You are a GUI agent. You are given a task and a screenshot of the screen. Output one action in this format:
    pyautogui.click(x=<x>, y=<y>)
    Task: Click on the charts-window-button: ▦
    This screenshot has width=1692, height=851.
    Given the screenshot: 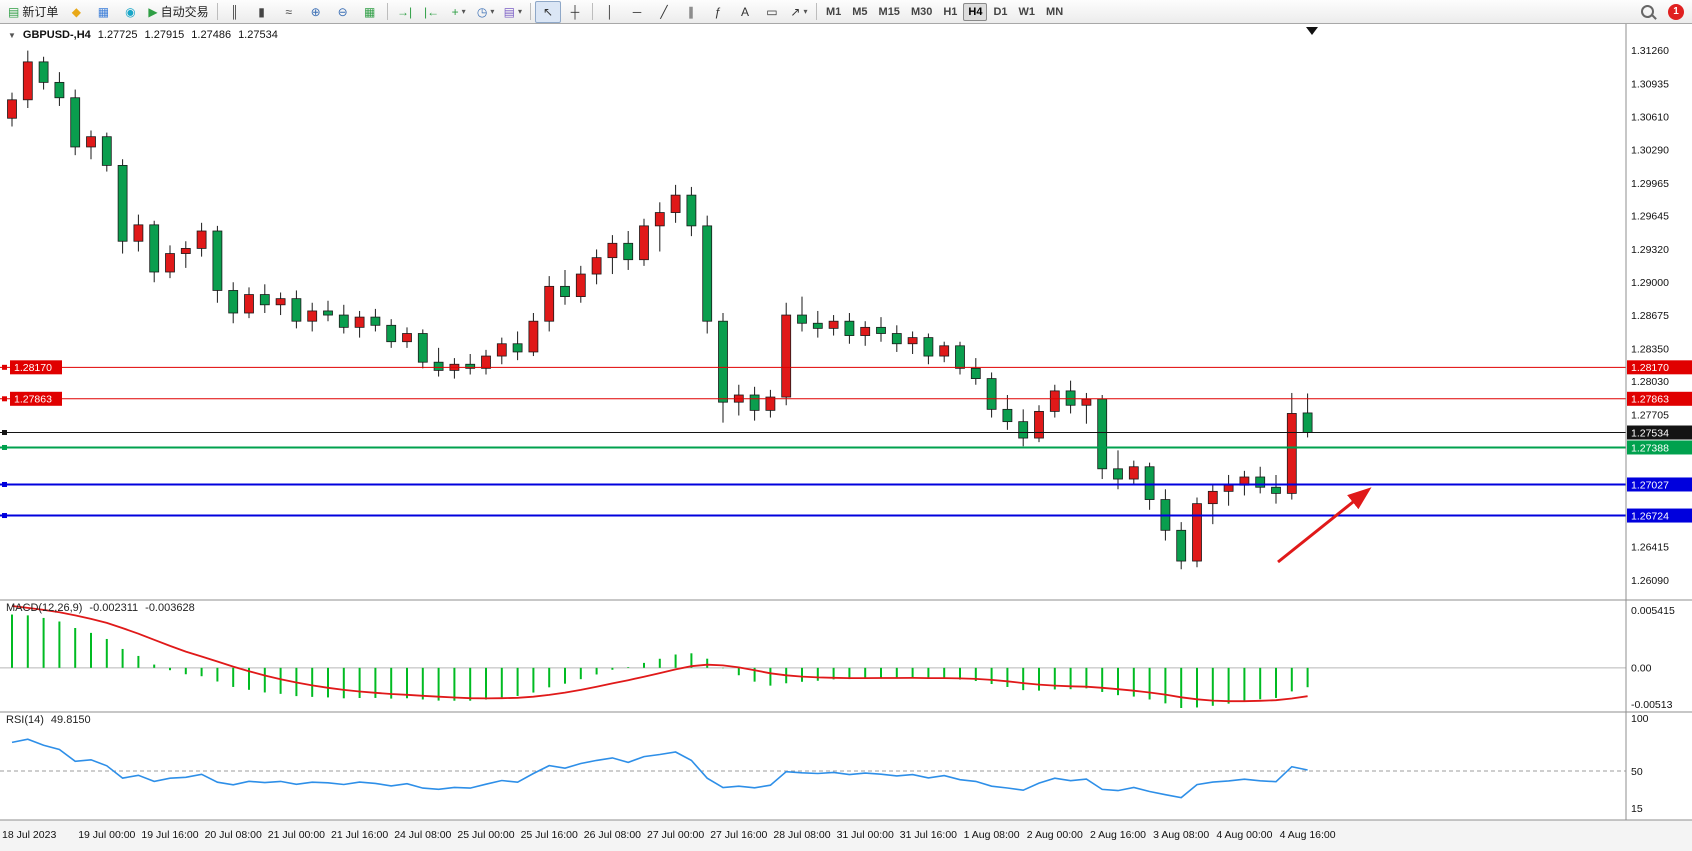 What is the action you would take?
    pyautogui.click(x=103, y=12)
    